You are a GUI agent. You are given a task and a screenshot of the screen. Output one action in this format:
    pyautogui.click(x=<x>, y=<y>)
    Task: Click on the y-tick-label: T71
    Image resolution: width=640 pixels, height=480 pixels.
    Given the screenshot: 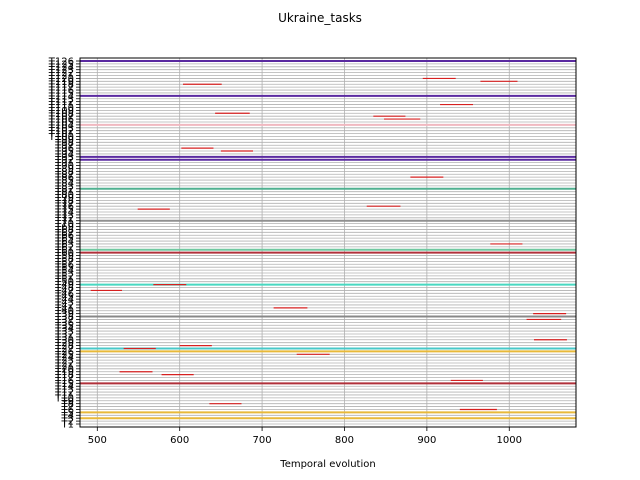 What is the action you would take?
    pyautogui.click(x=64, y=221)
    